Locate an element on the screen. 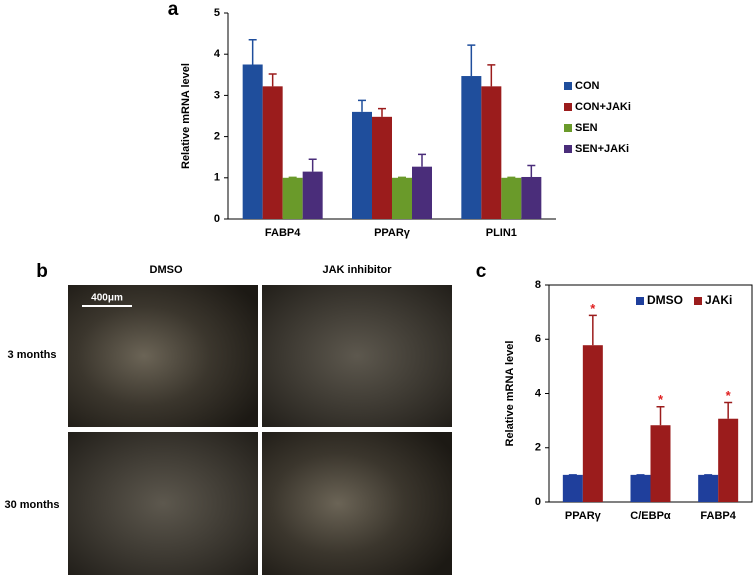 The image size is (756, 580). legend-label: CON+JAKi is located at coordinates (603, 107).